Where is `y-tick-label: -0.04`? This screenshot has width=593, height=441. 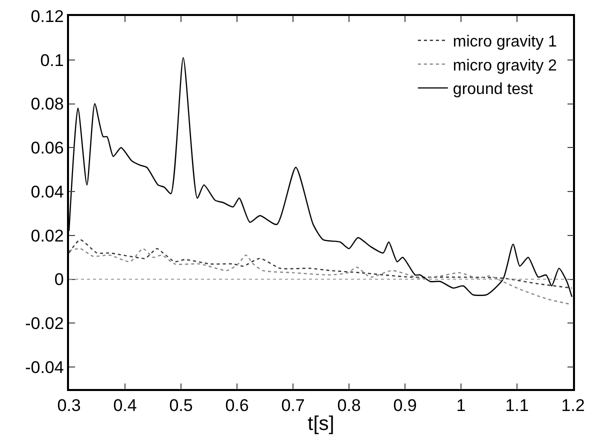 y-tick-label: -0.04 is located at coordinates (44, 368).